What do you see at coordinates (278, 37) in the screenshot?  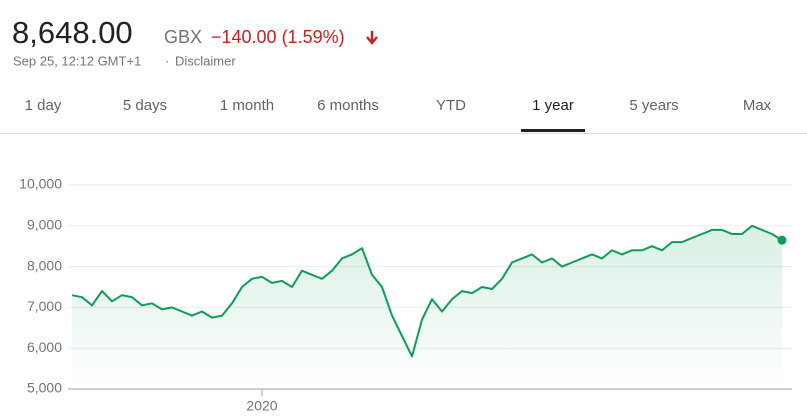 I see `price-change: −140.00 (1.59%)` at bounding box center [278, 37].